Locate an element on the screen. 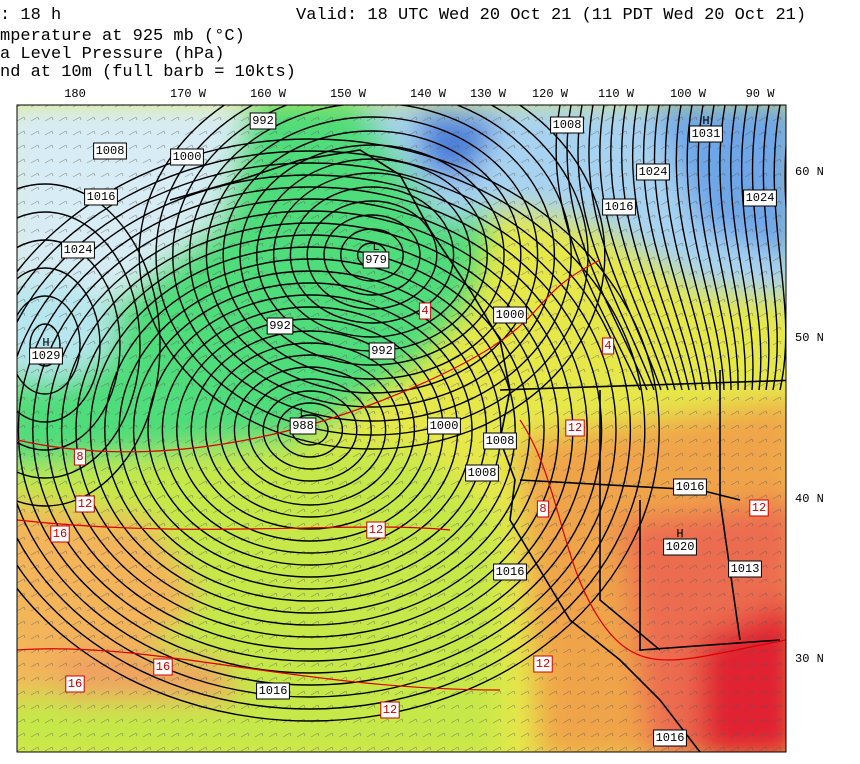 The width and height of the screenshot is (860, 764). isobar-label: 992 is located at coordinates (263, 121).